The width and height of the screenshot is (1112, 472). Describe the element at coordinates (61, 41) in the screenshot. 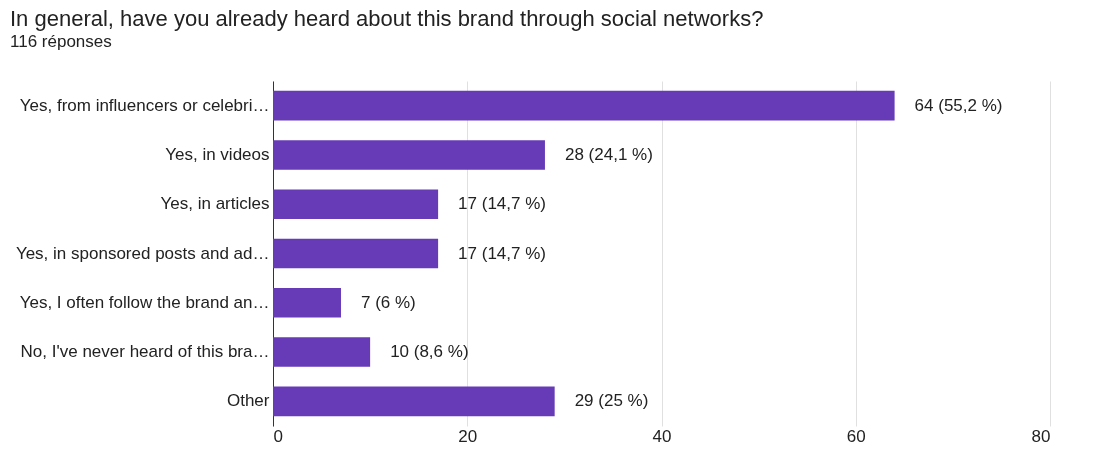

I see `text: 116 réponses` at that location.